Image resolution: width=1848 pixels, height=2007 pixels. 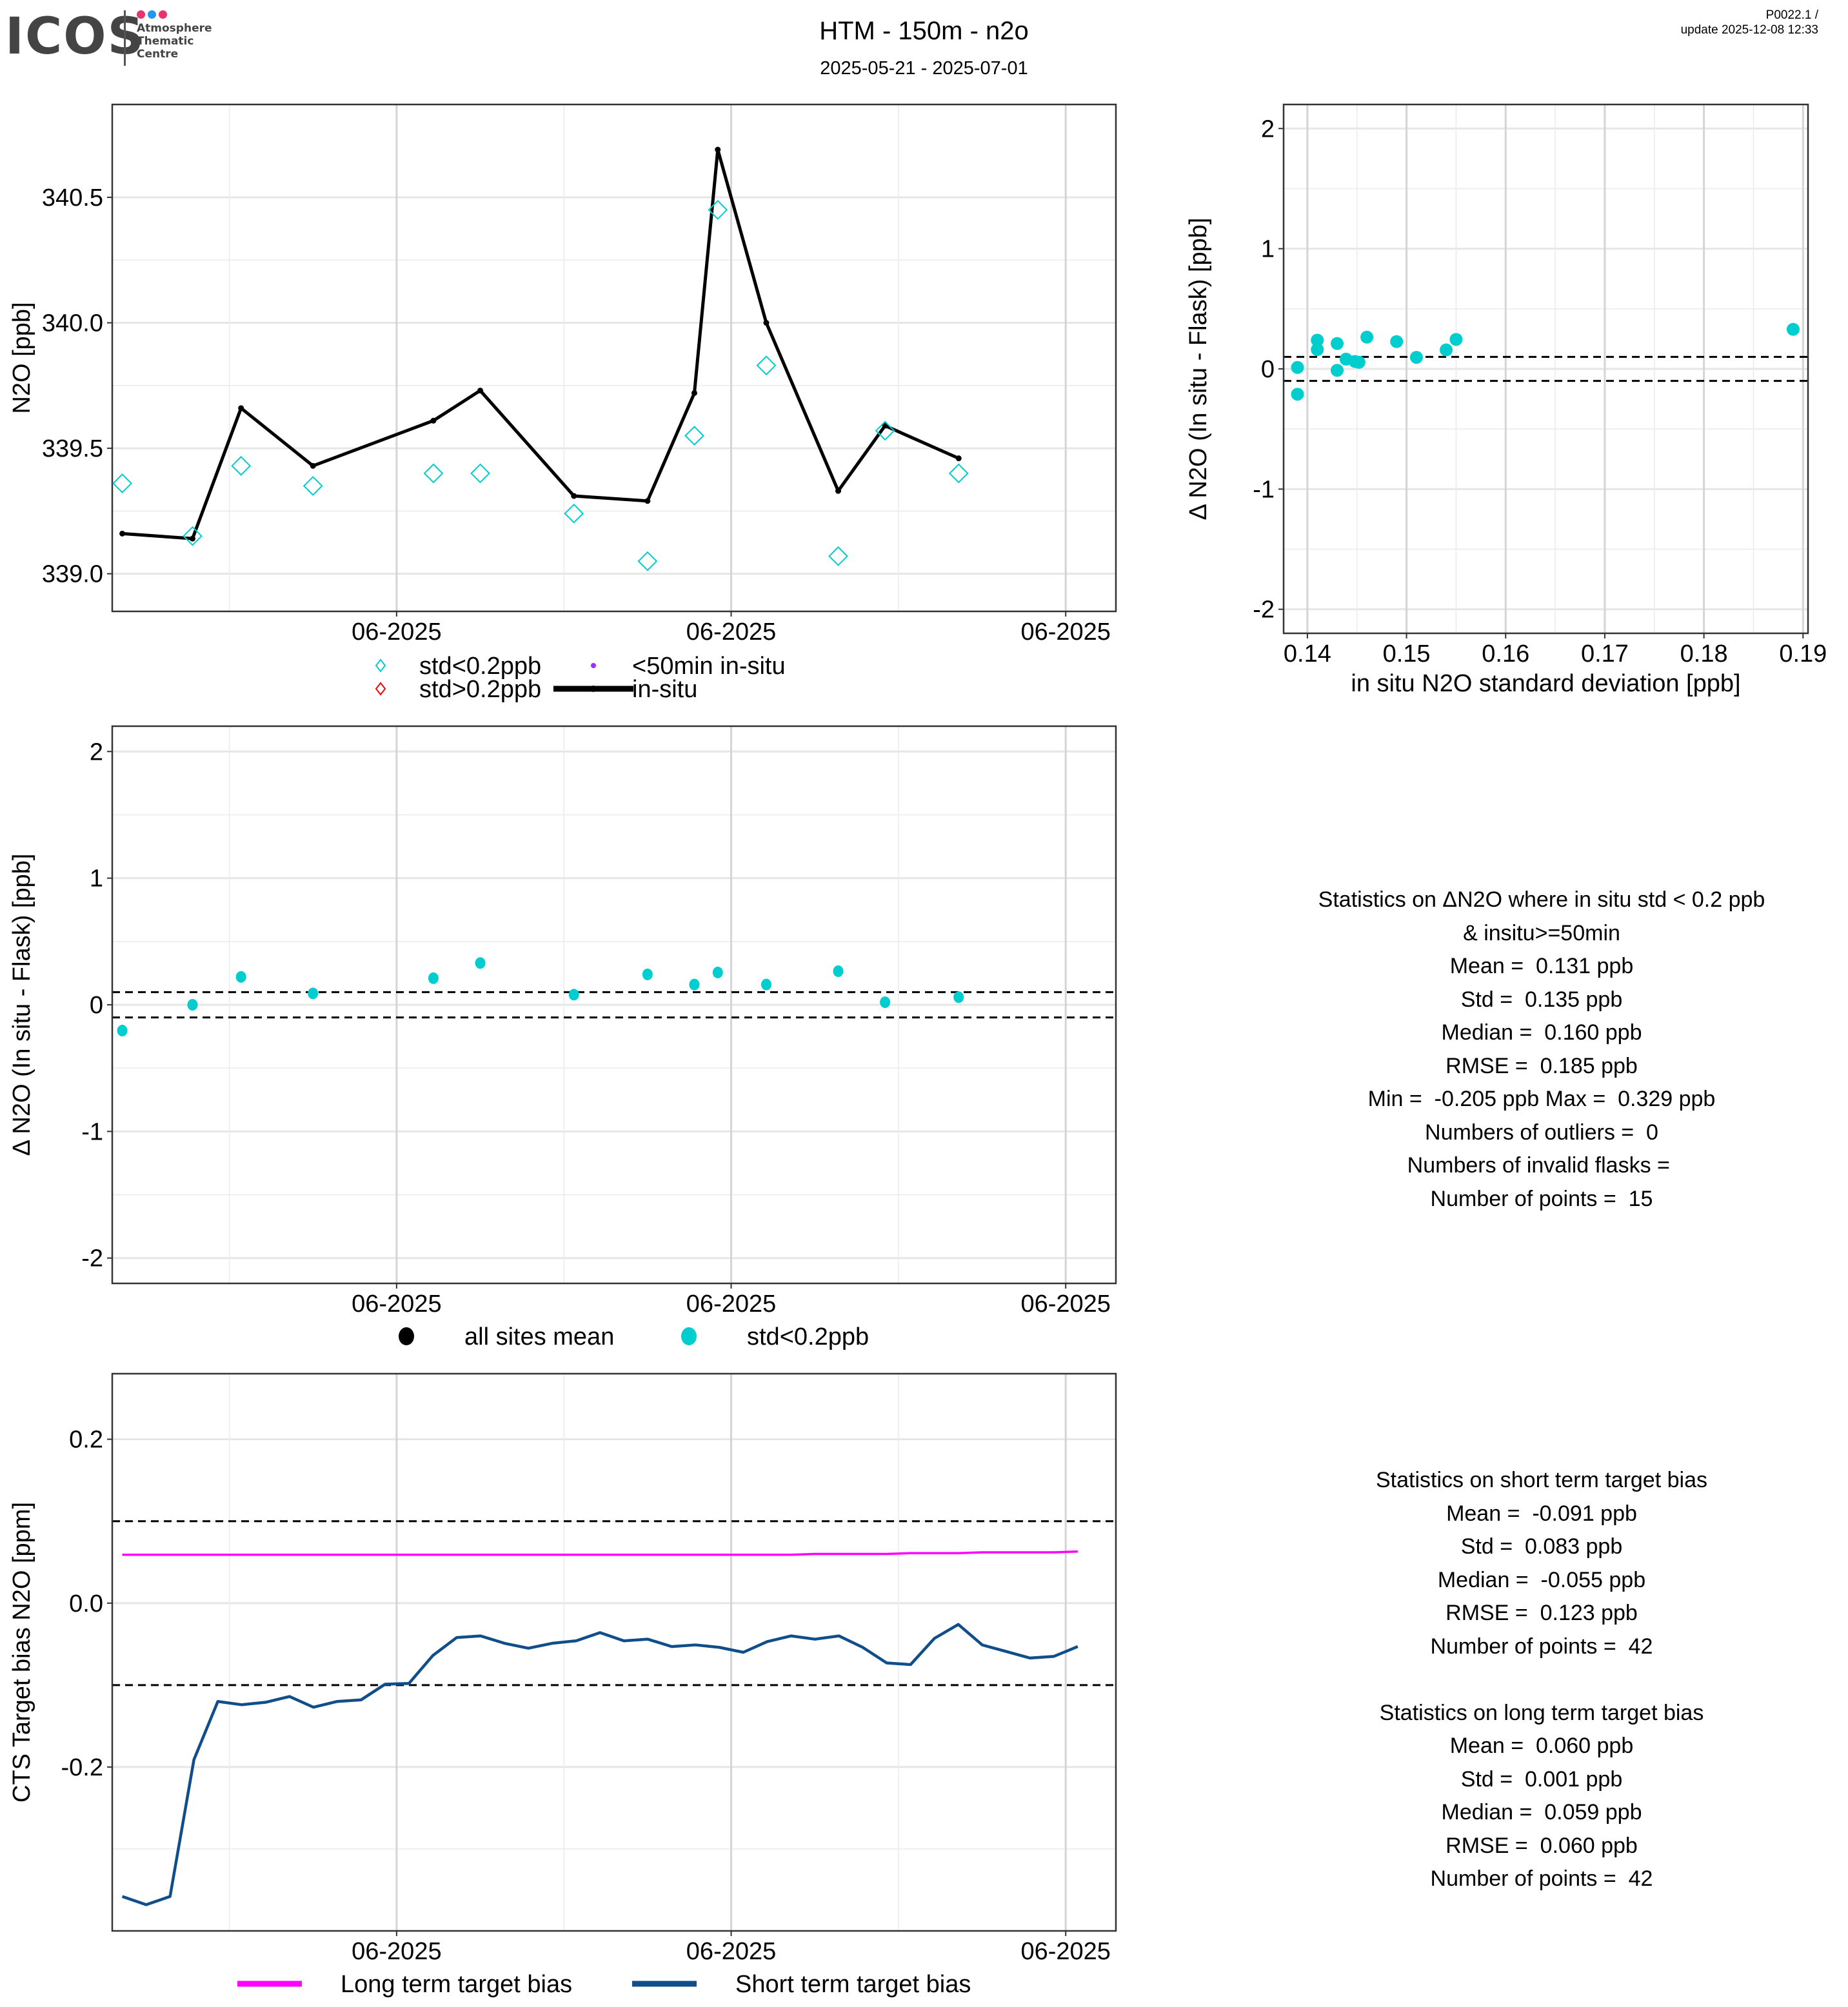 What do you see at coordinates (1542, 1480) in the screenshot?
I see `stat-line: Statistics on short term target bias` at bounding box center [1542, 1480].